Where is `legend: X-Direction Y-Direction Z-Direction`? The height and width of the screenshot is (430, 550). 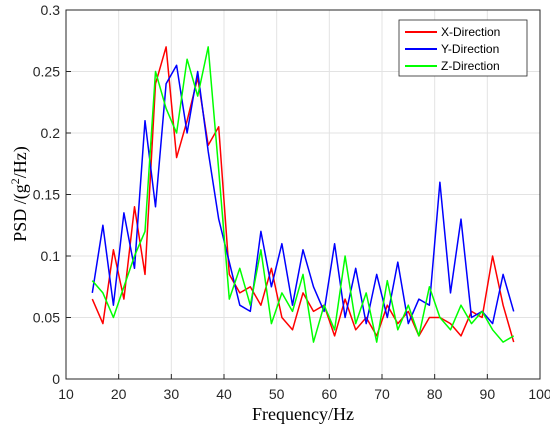 legend: X-Direction Y-Direction Z-Direction is located at coordinates (463, 48).